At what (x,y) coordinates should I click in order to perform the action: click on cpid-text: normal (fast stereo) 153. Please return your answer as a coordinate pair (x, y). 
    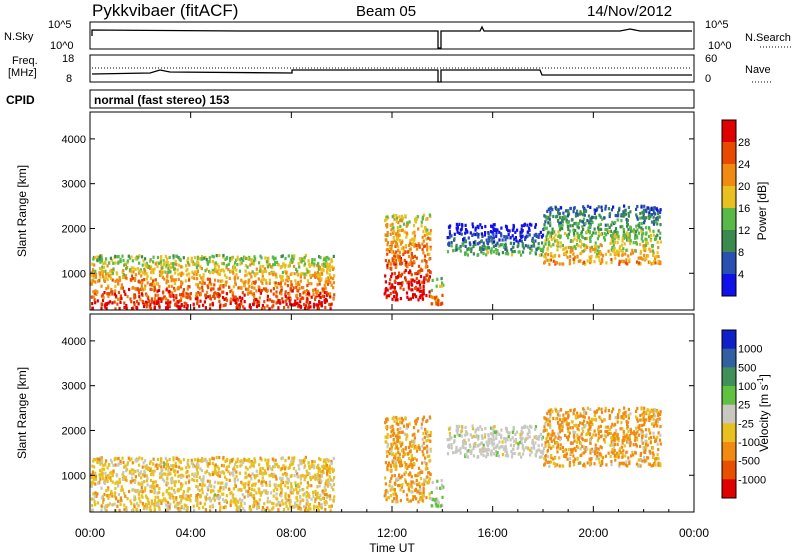
    Looking at the image, I should click on (162, 100).